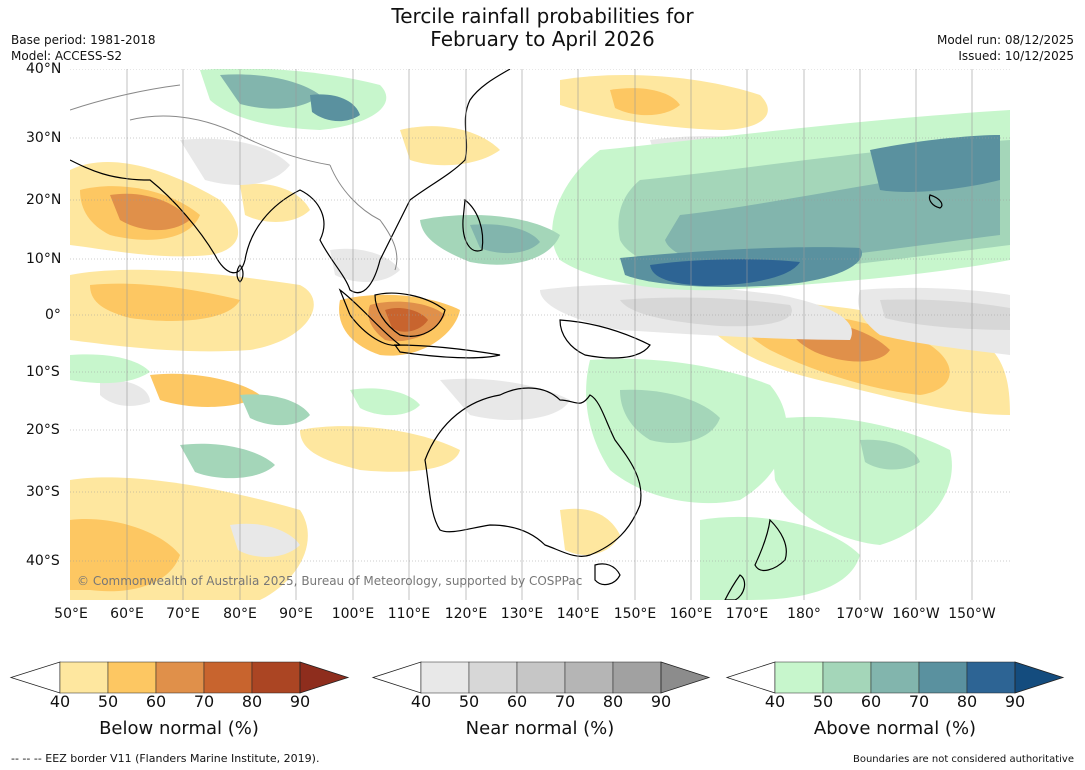  I want to click on colorbar-near-normal, so click(541, 677).